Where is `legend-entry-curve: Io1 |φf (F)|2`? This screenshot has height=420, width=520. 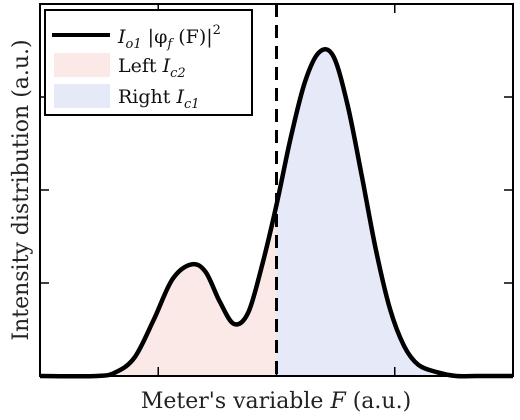 legend-entry-curve: Io1 |φf (F)|2 is located at coordinates (169, 37).